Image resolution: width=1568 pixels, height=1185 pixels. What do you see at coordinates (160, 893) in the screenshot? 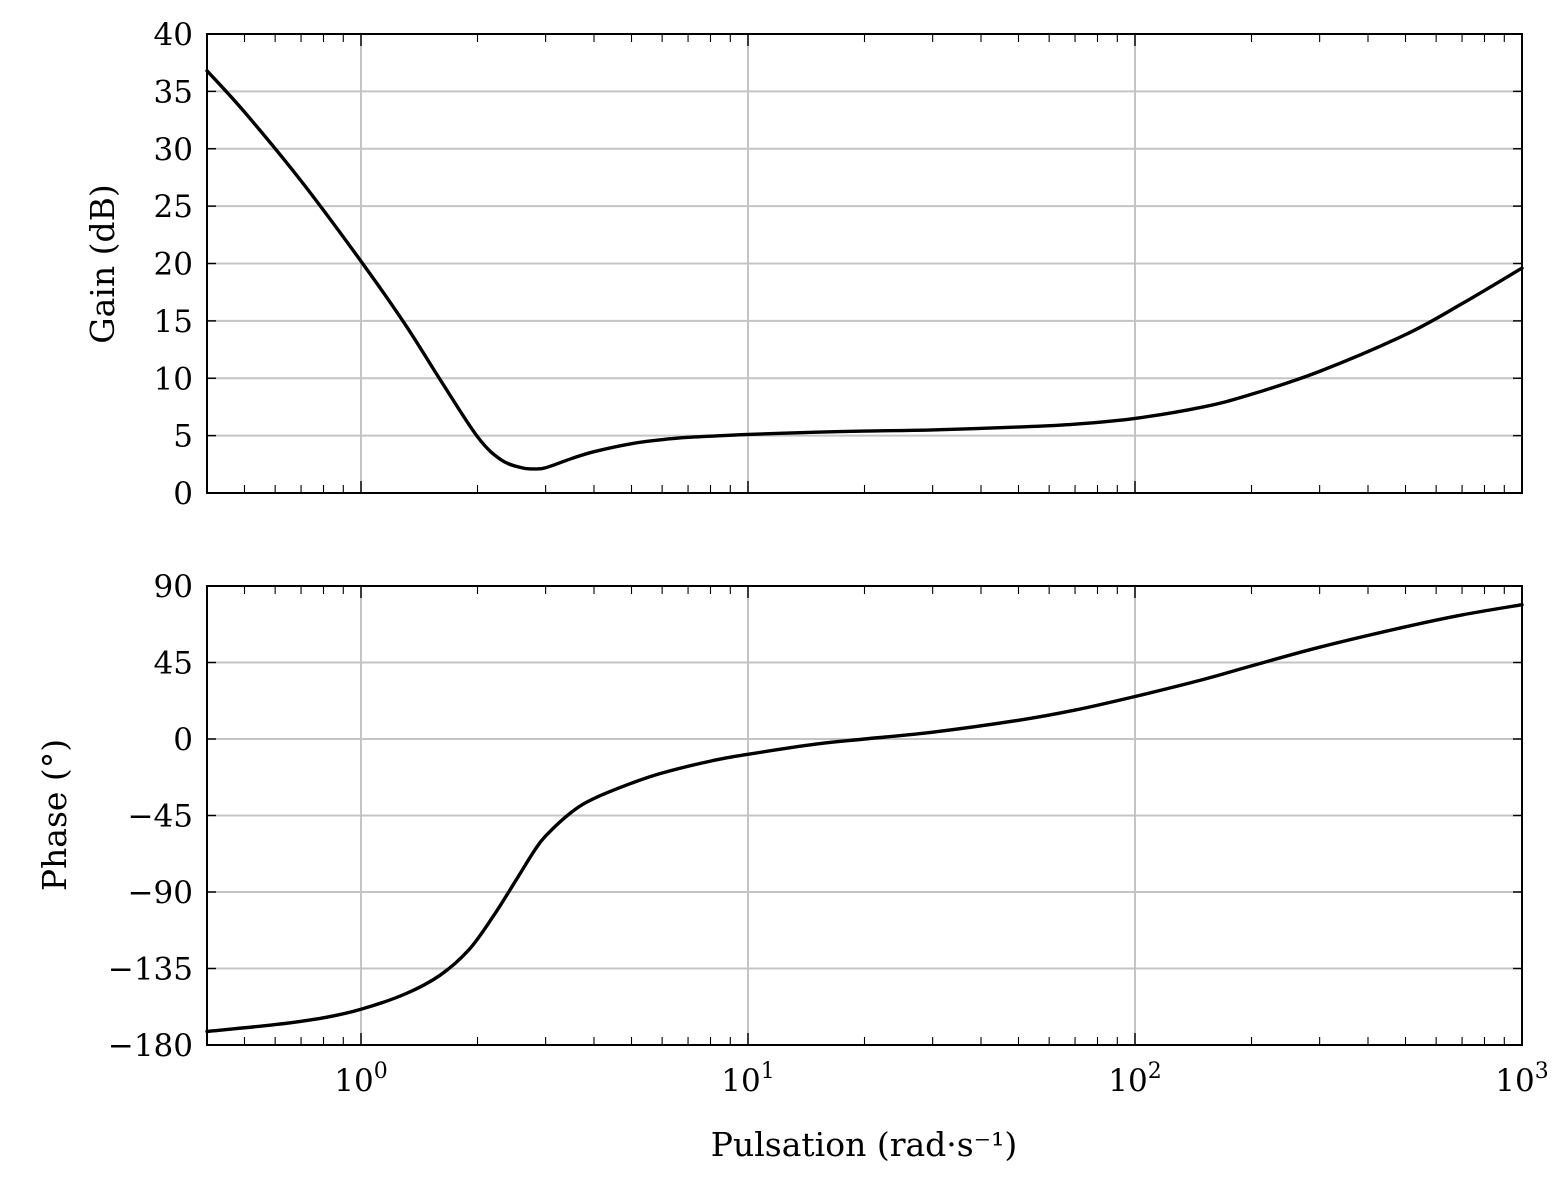
I see `y-tick-label: −90` at bounding box center [160, 893].